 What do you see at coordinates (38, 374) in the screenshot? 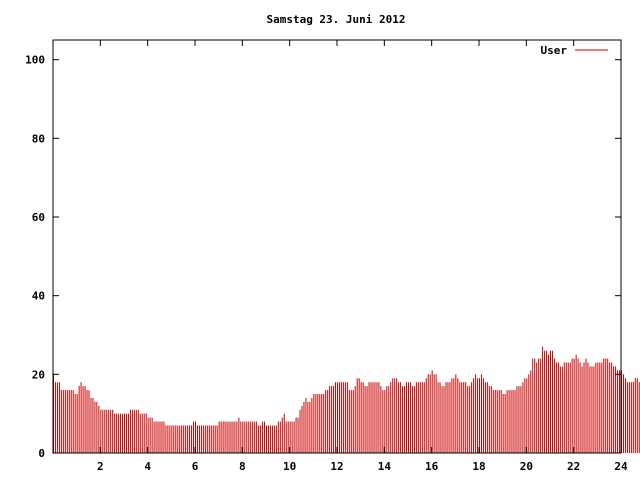
I see `y-tick-label: 20` at bounding box center [38, 374].